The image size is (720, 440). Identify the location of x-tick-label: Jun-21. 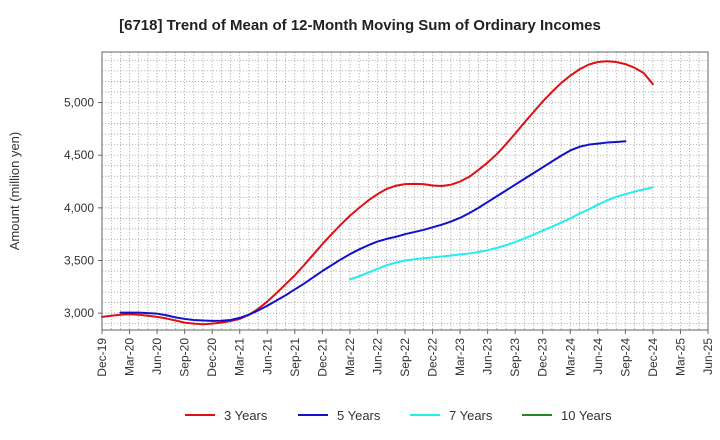
(267, 356).